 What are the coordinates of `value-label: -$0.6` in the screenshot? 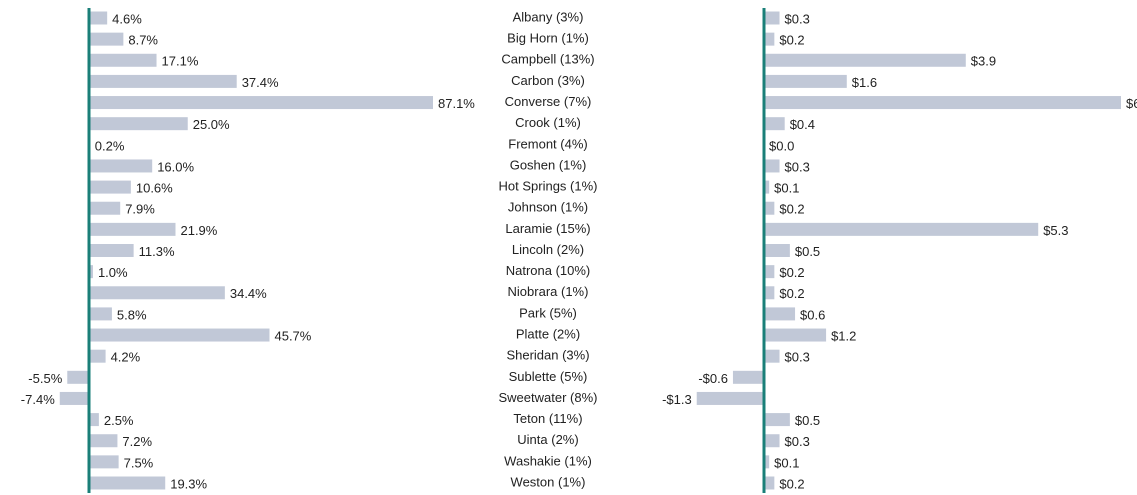 It's located at (713, 378).